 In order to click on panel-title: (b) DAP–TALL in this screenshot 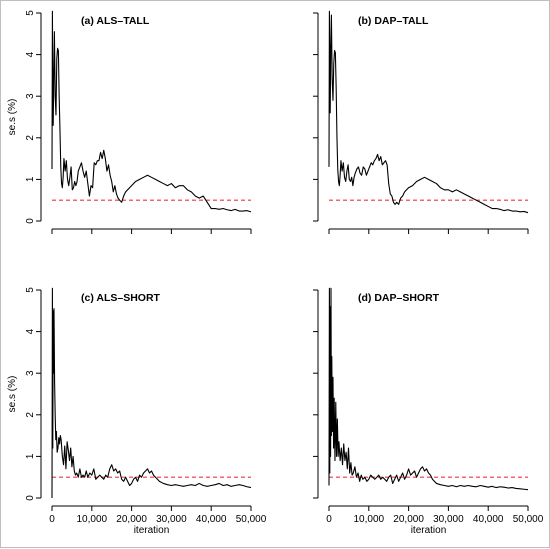, I will do `click(393, 21)`.